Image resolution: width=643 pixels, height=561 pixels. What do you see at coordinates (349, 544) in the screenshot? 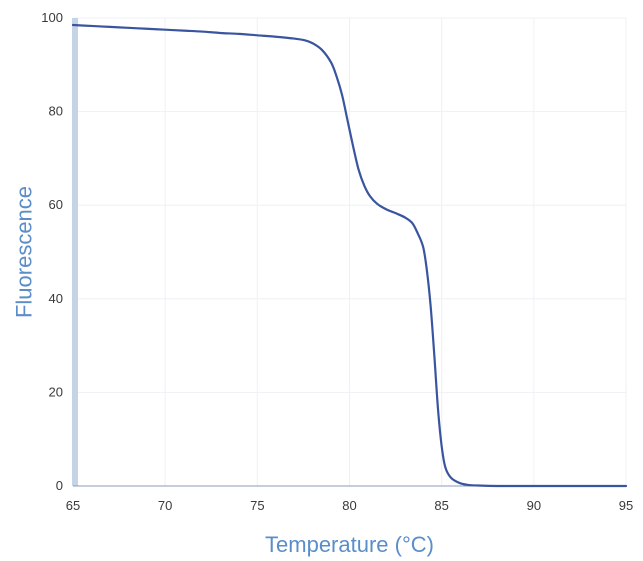
I see `x-axis-title: Temperature (°C)` at bounding box center [349, 544].